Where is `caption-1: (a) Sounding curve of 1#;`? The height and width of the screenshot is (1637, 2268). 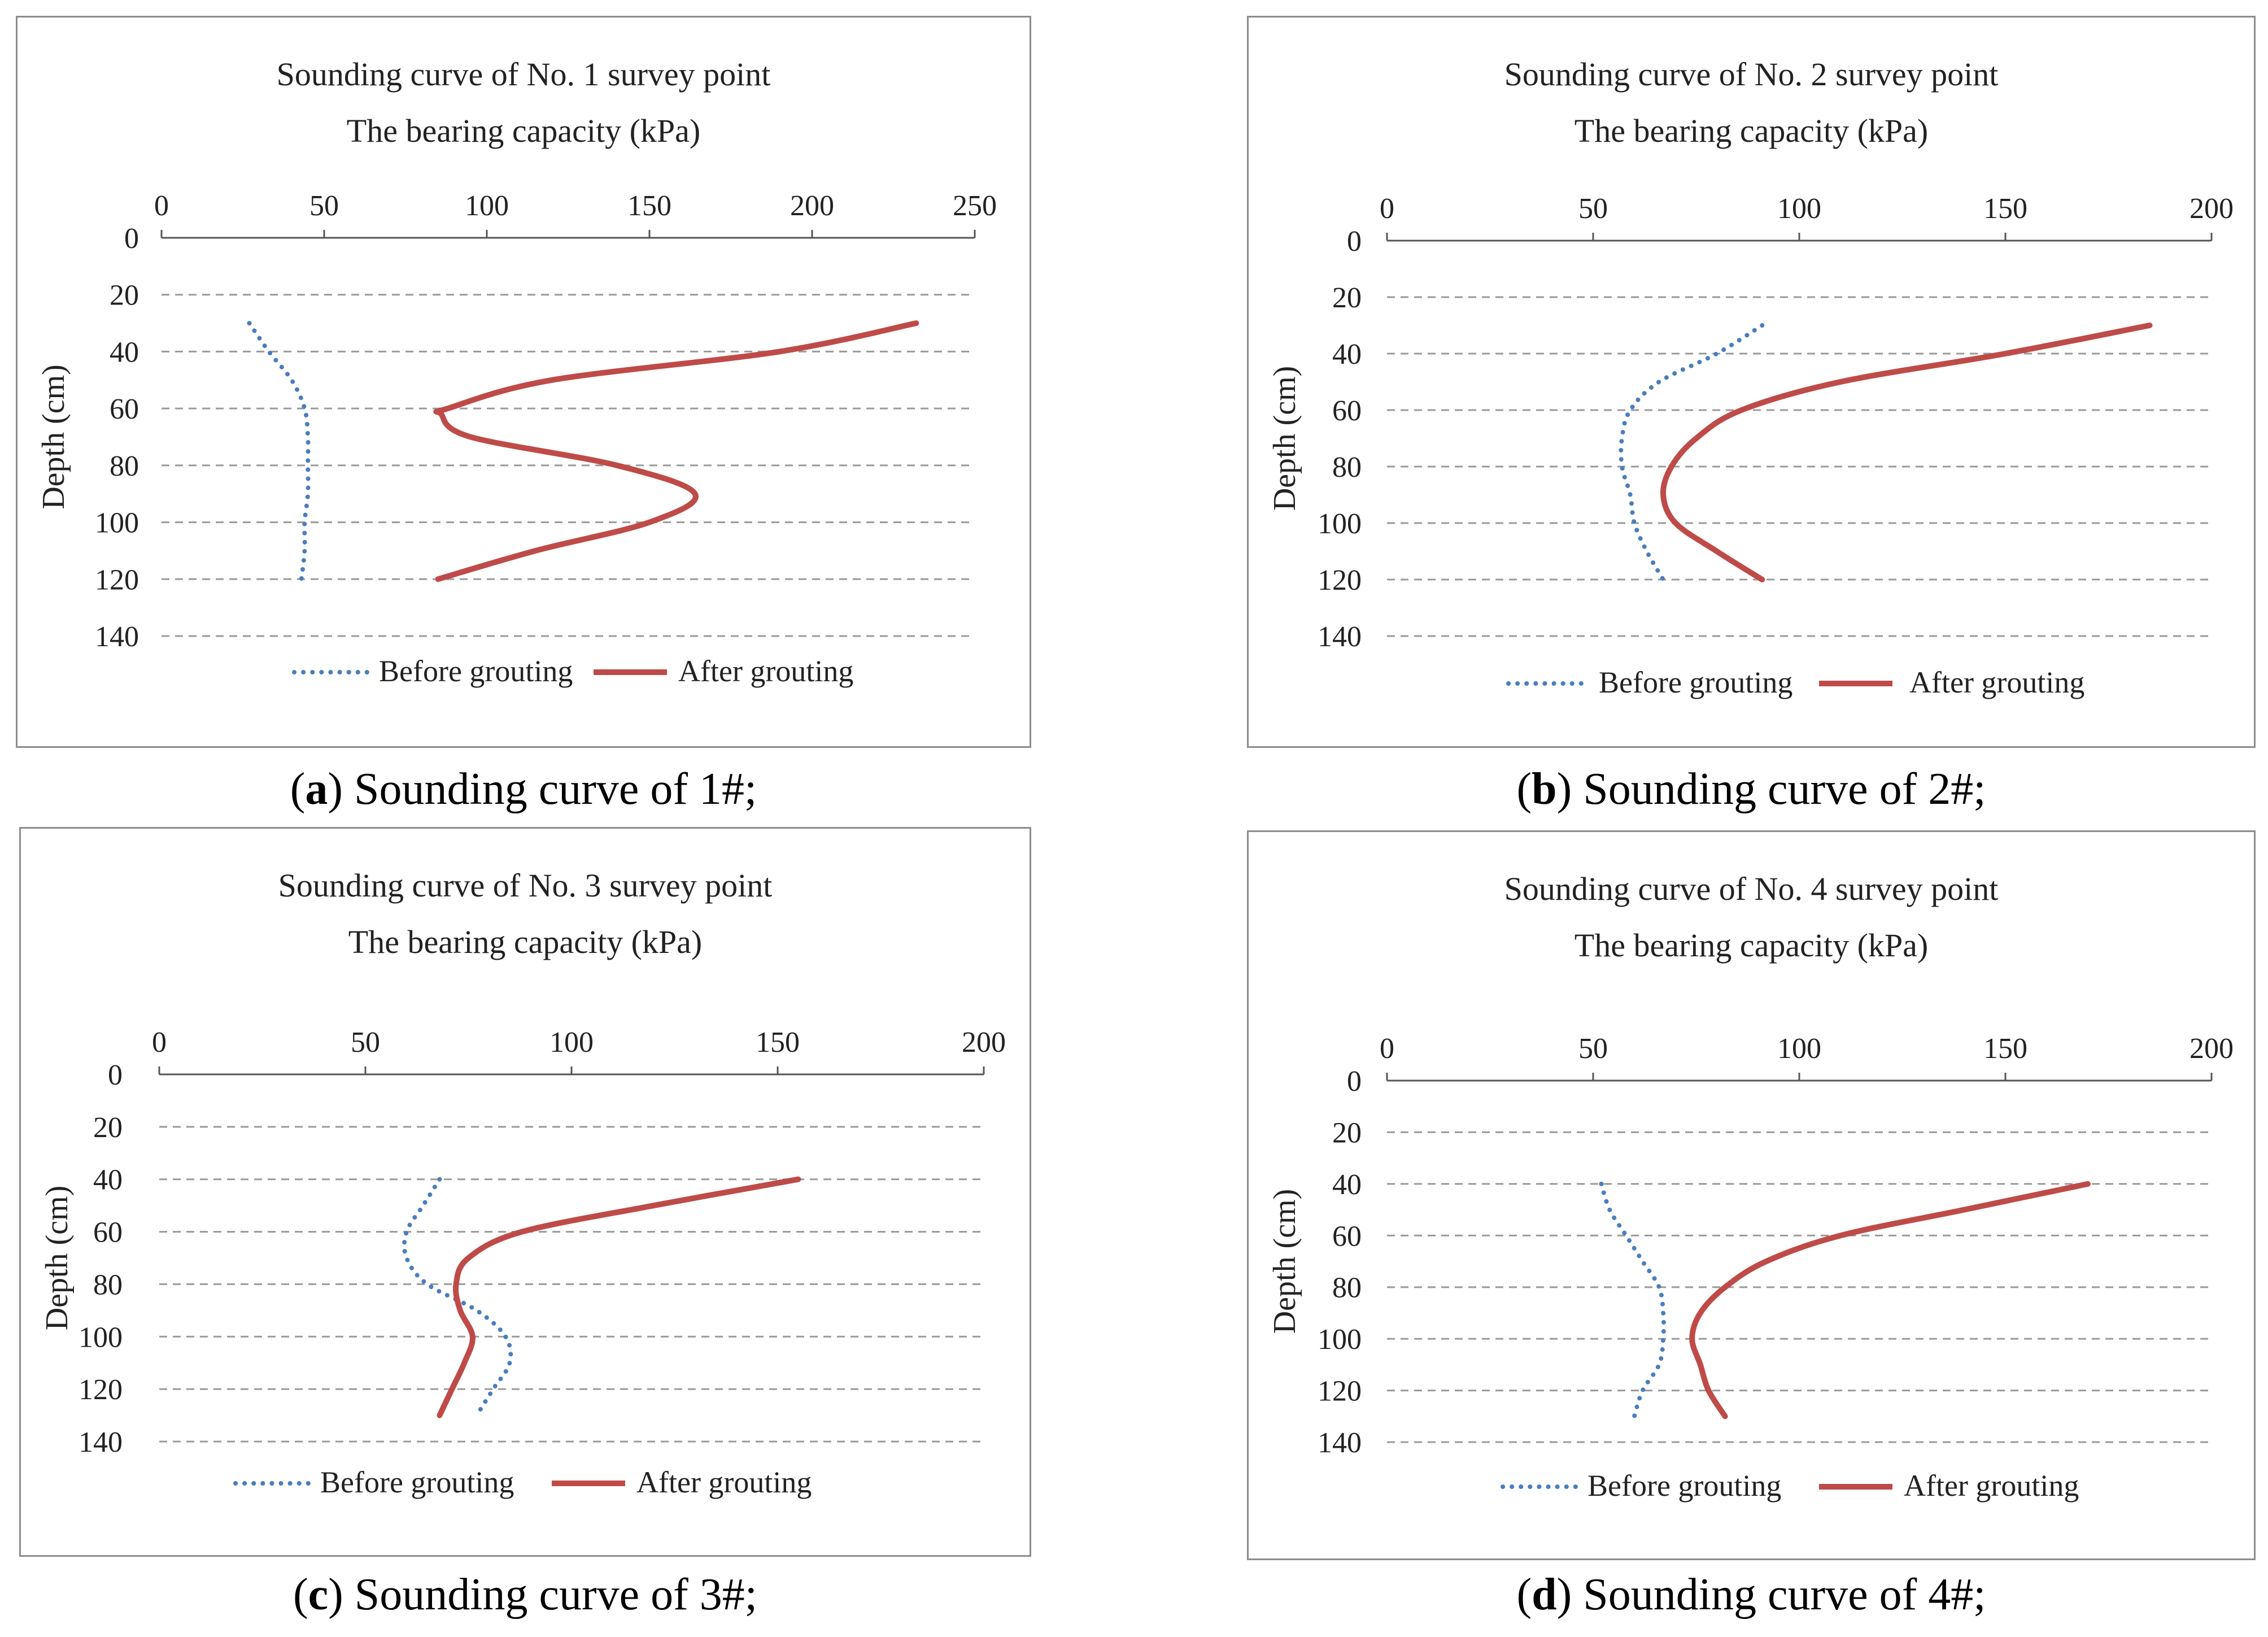
caption-1: (a) Sounding curve of 1#; is located at coordinates (523, 789).